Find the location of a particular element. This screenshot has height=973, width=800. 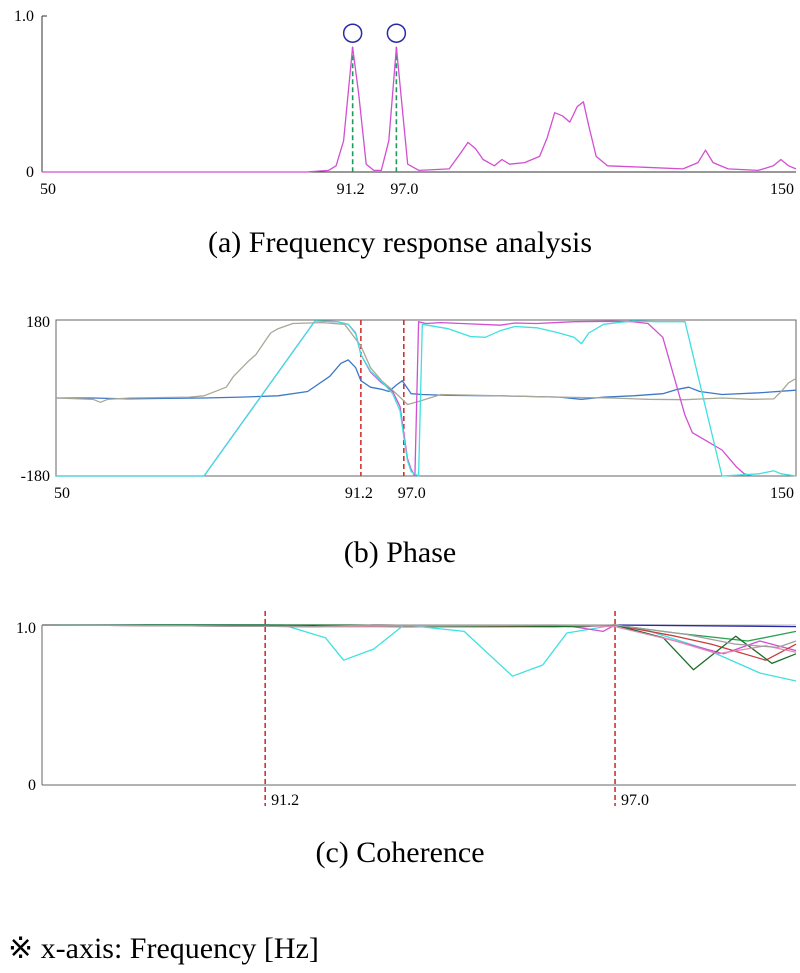

x-axis-note: ※ x-axis: Frequency [Hz] is located at coordinates (163, 948).